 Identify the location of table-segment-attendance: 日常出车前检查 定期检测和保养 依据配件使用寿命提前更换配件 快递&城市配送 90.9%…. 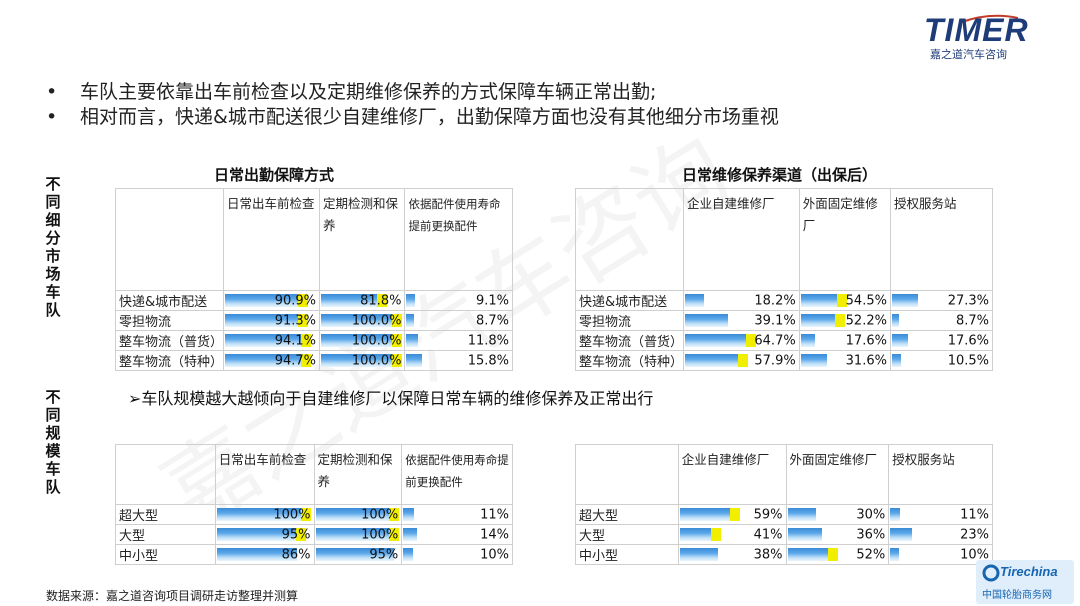
(313, 279).